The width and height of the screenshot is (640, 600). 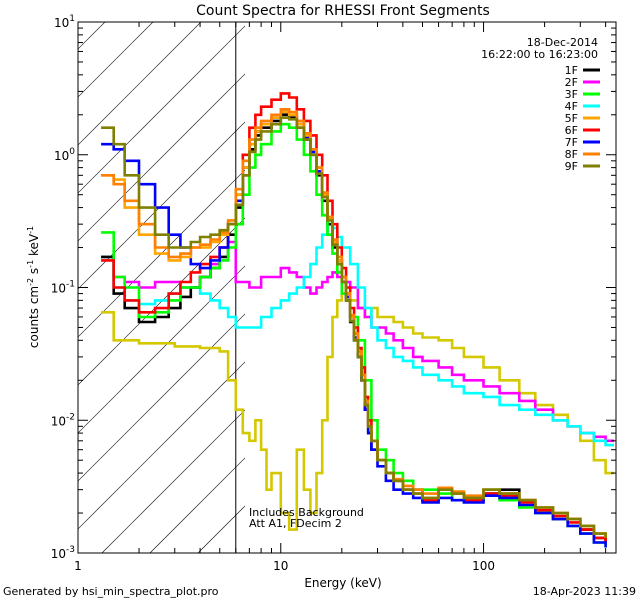 I want to click on x-tick-label: 10, so click(x=280, y=566).